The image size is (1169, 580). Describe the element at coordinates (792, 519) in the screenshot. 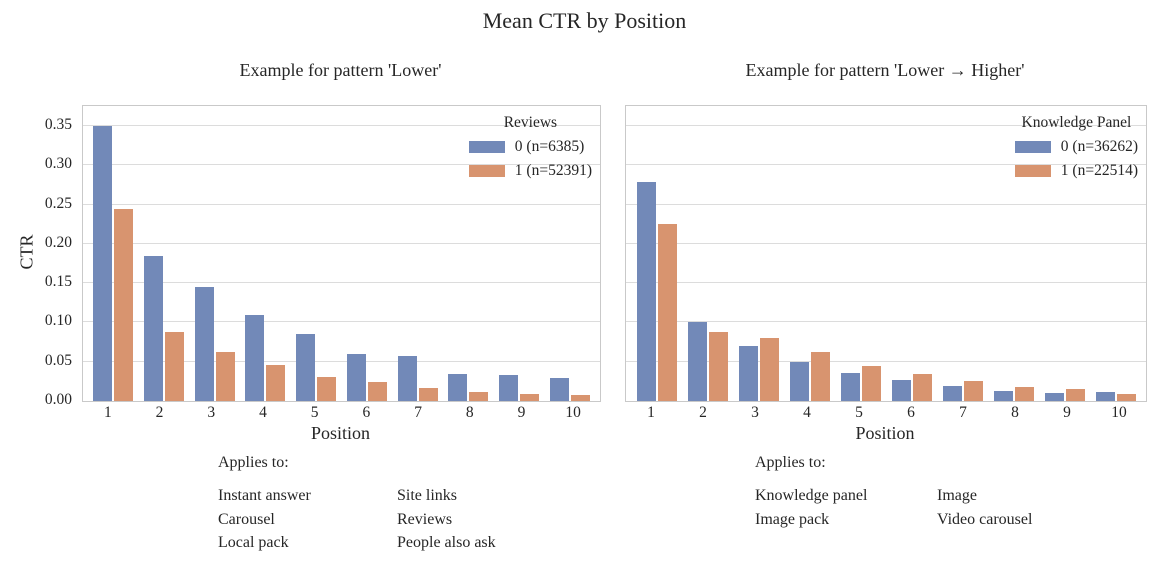

I see `applies-to-item: Image pack` at that location.